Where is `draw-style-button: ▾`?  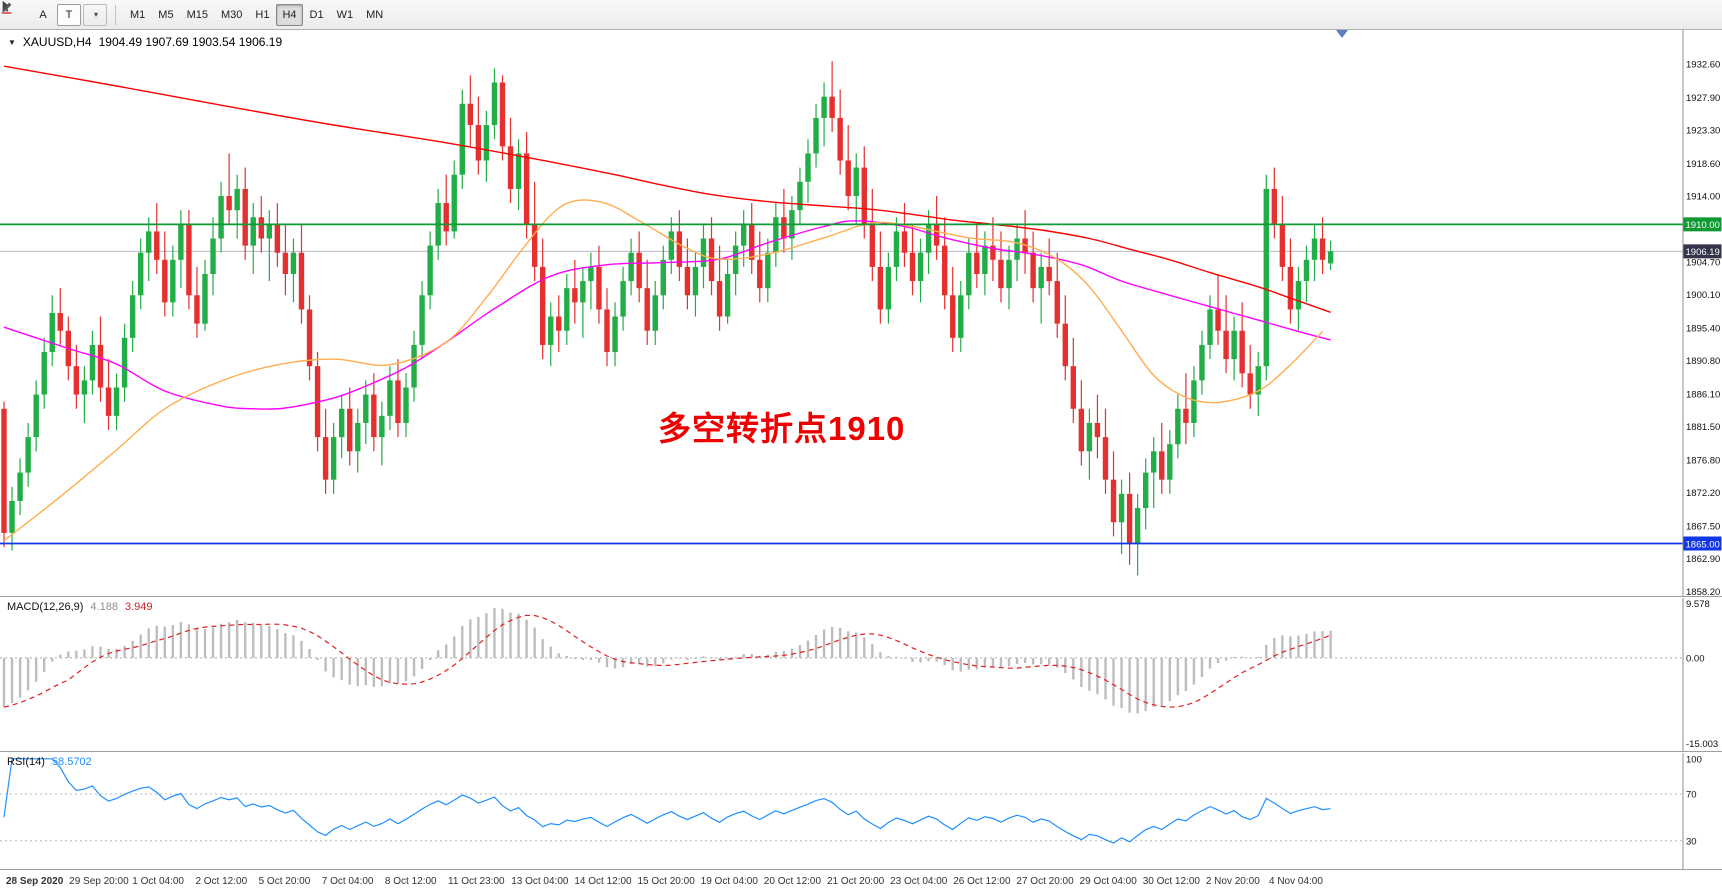
draw-style-button: ▾ is located at coordinates (54, 14).